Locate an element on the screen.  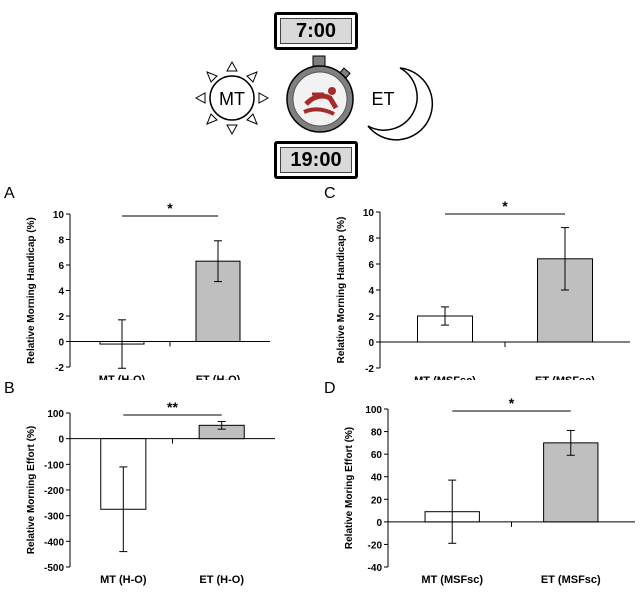
category-label: MT (H-O) is located at coordinates (123, 580).